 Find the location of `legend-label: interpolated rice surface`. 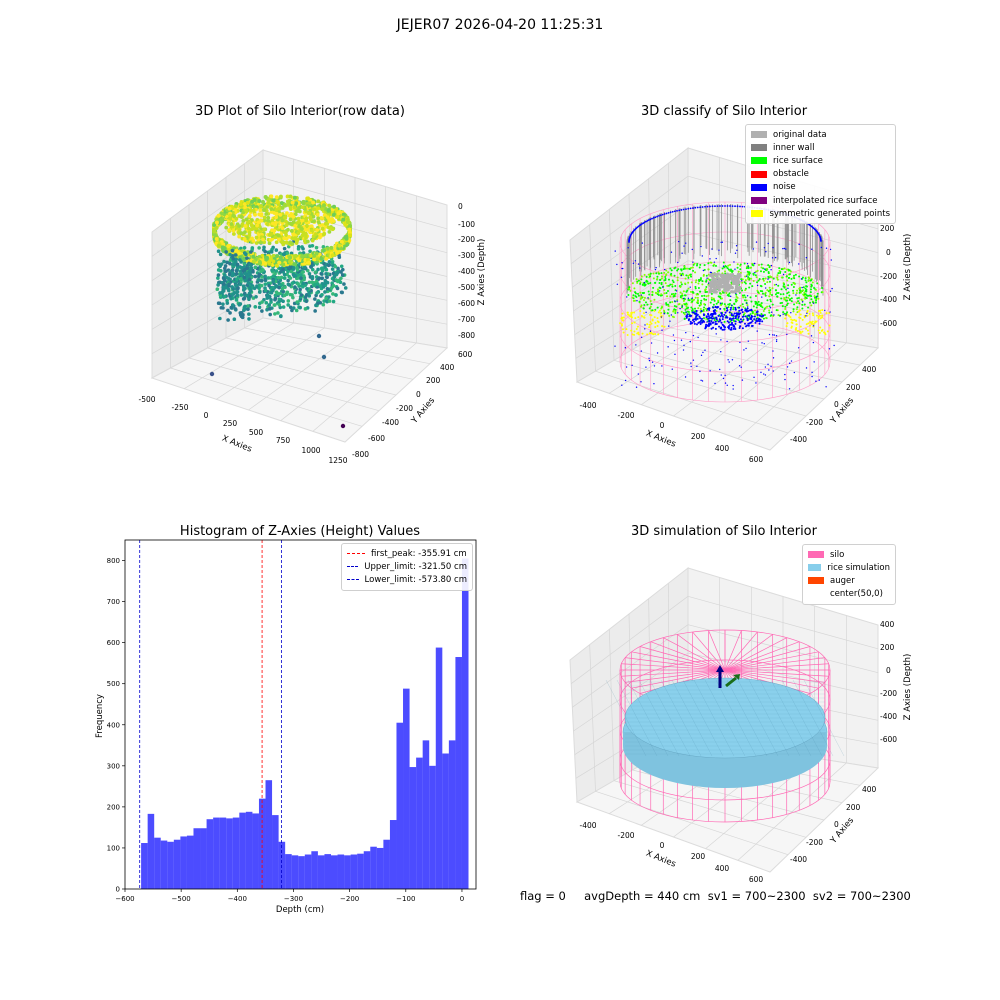

legend-label: interpolated rice surface is located at coordinates (825, 200).